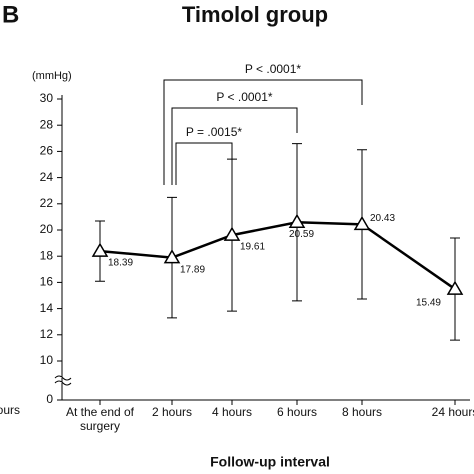 This screenshot has height=474, width=474. What do you see at coordinates (47, 282) in the screenshot?
I see `y-tick-label: 16` at bounding box center [47, 282].